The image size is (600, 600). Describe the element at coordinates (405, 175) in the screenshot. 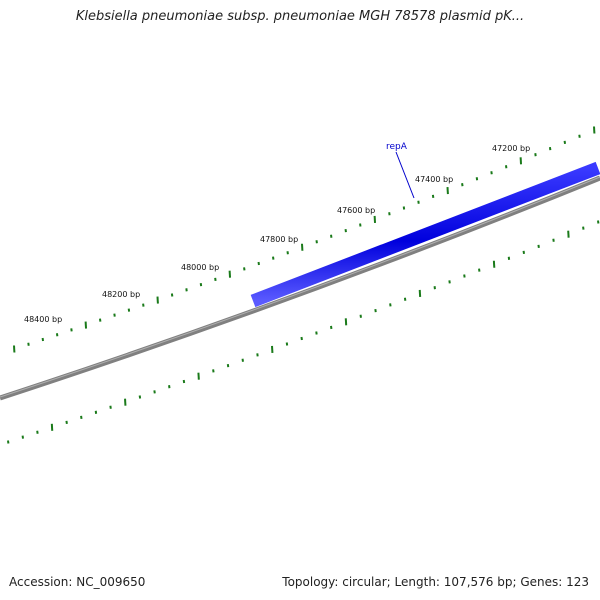

I see `gene-repA-leader` at that location.